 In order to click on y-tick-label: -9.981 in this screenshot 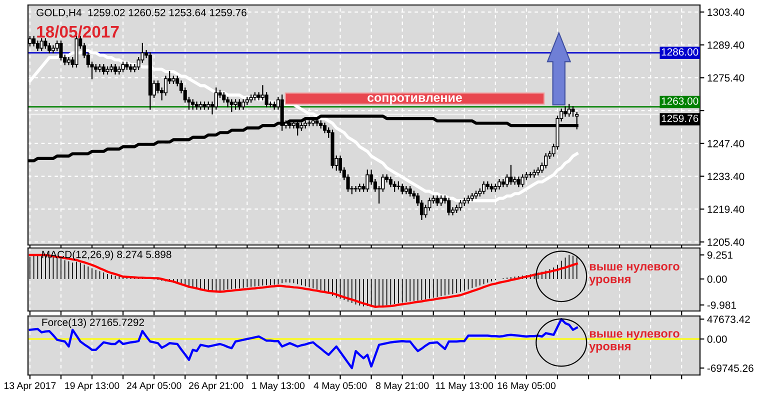, I will do `click(721, 305)`.